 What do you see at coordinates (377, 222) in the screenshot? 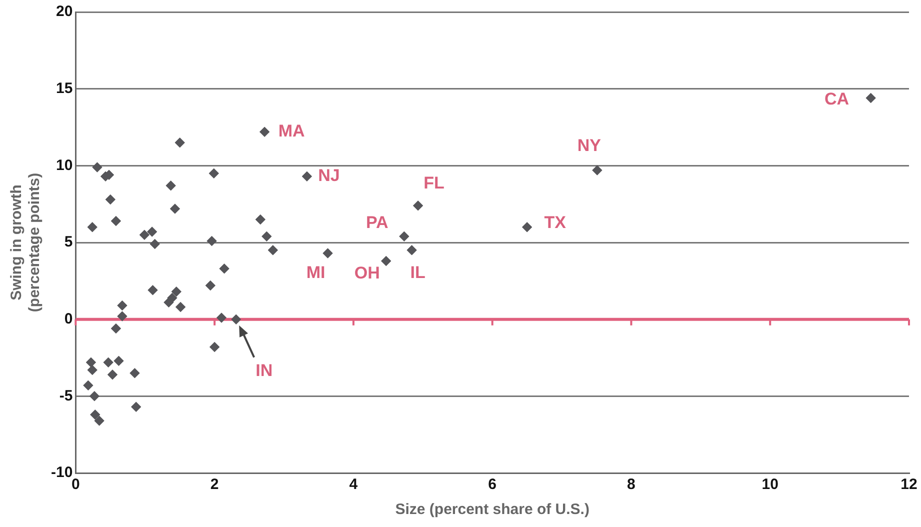
I see `annotation: PA` at bounding box center [377, 222].